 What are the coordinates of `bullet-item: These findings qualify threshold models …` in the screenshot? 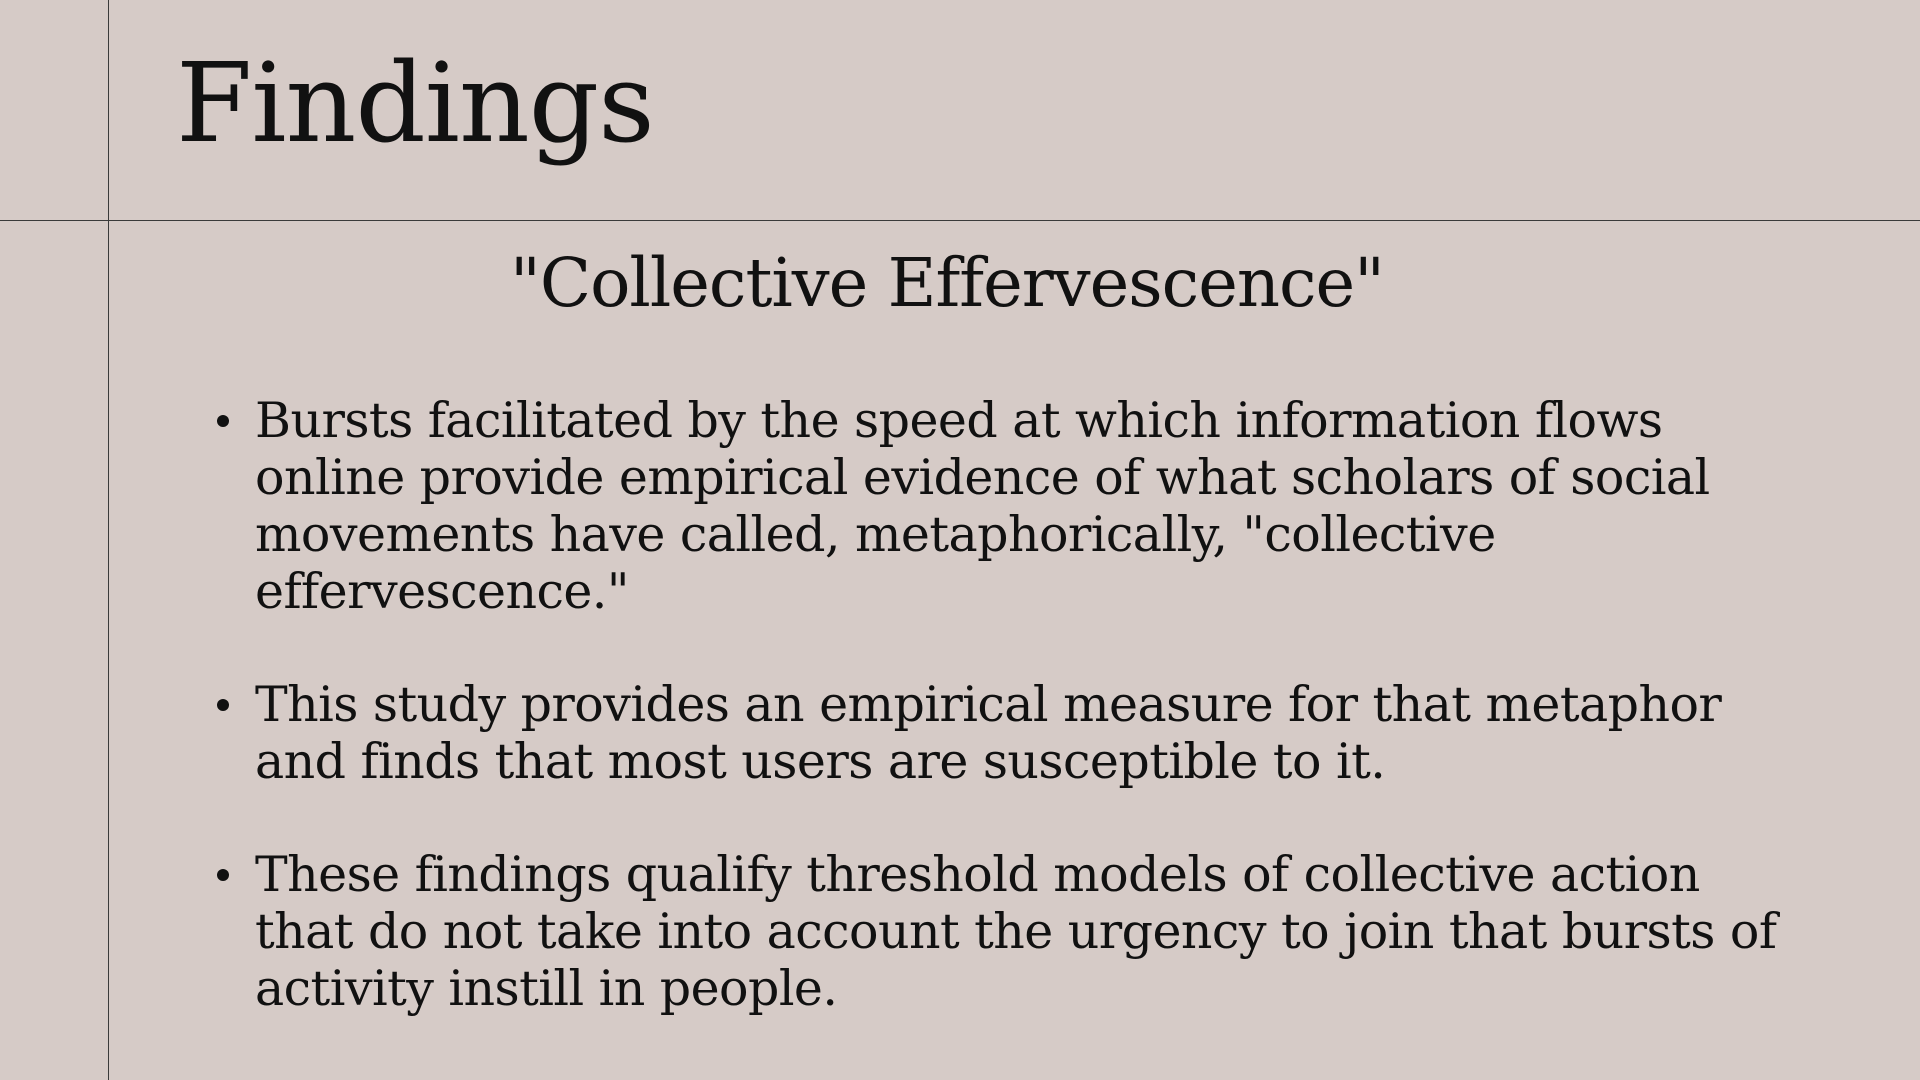 It's located at (1012, 931).